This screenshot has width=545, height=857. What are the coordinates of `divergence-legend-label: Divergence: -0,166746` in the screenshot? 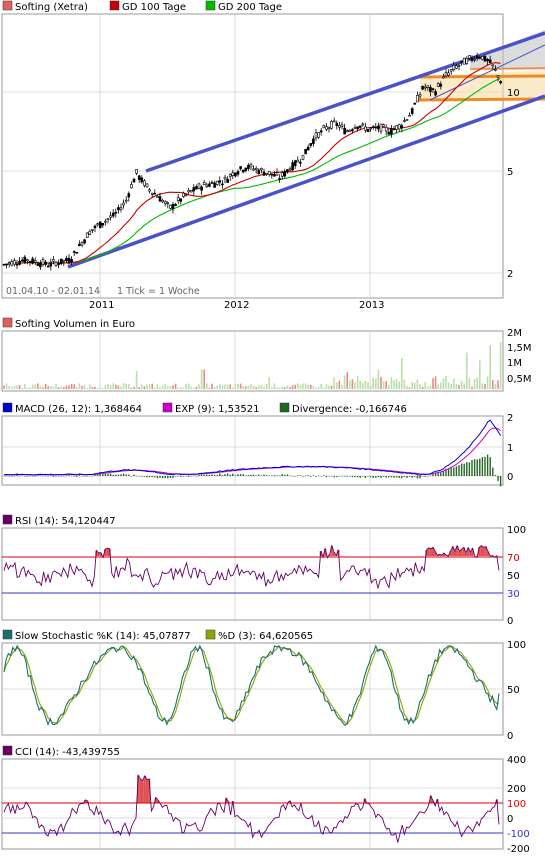 It's located at (349, 409).